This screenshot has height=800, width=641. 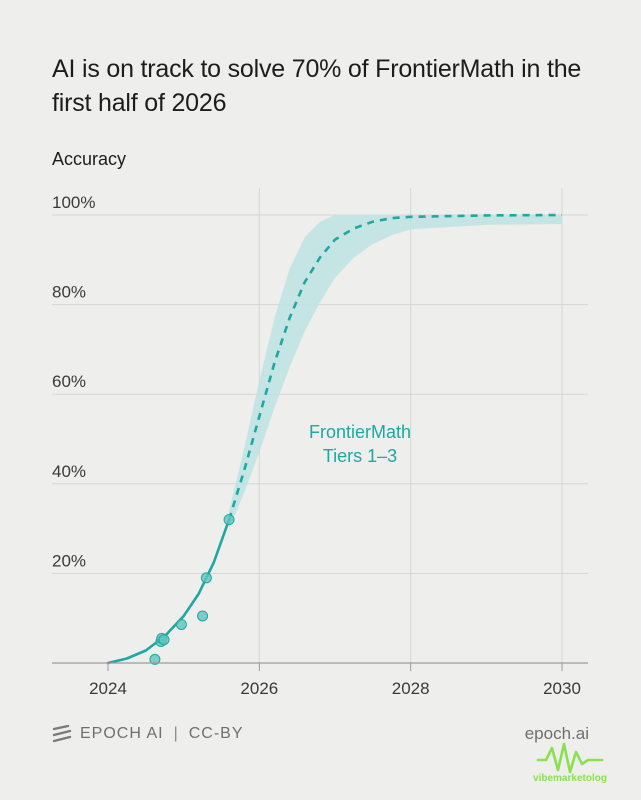 What do you see at coordinates (570, 758) in the screenshot?
I see `waveform-icon` at bounding box center [570, 758].